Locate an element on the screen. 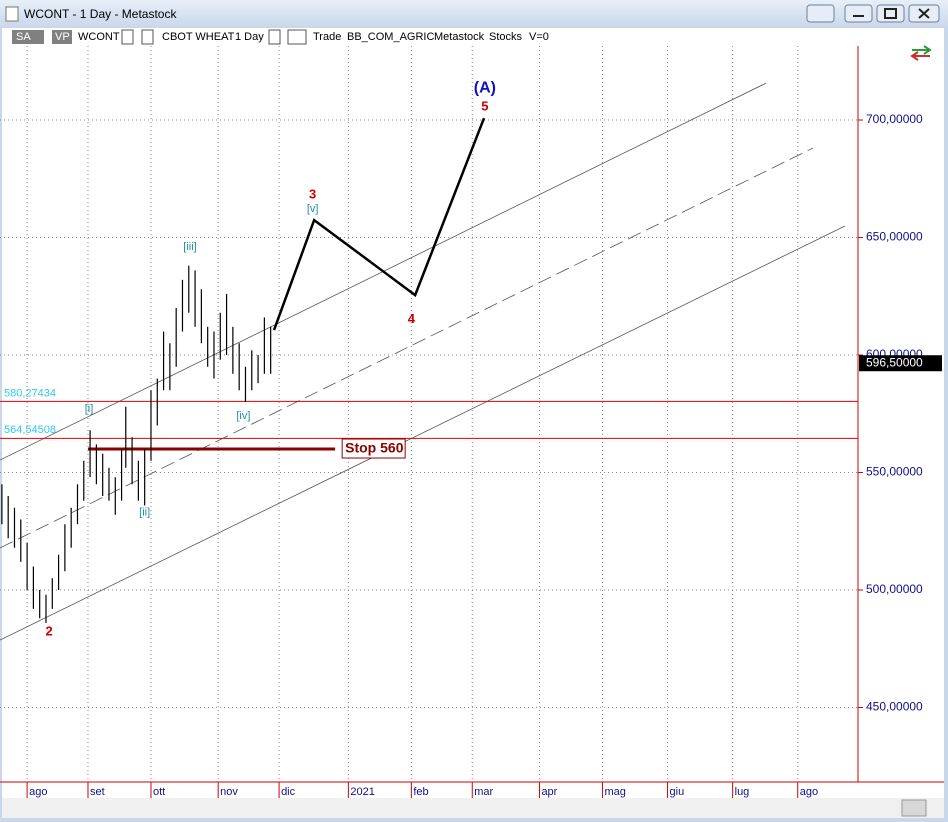 This screenshot has width=948, height=822. maximize-button is located at coordinates (890, 13).